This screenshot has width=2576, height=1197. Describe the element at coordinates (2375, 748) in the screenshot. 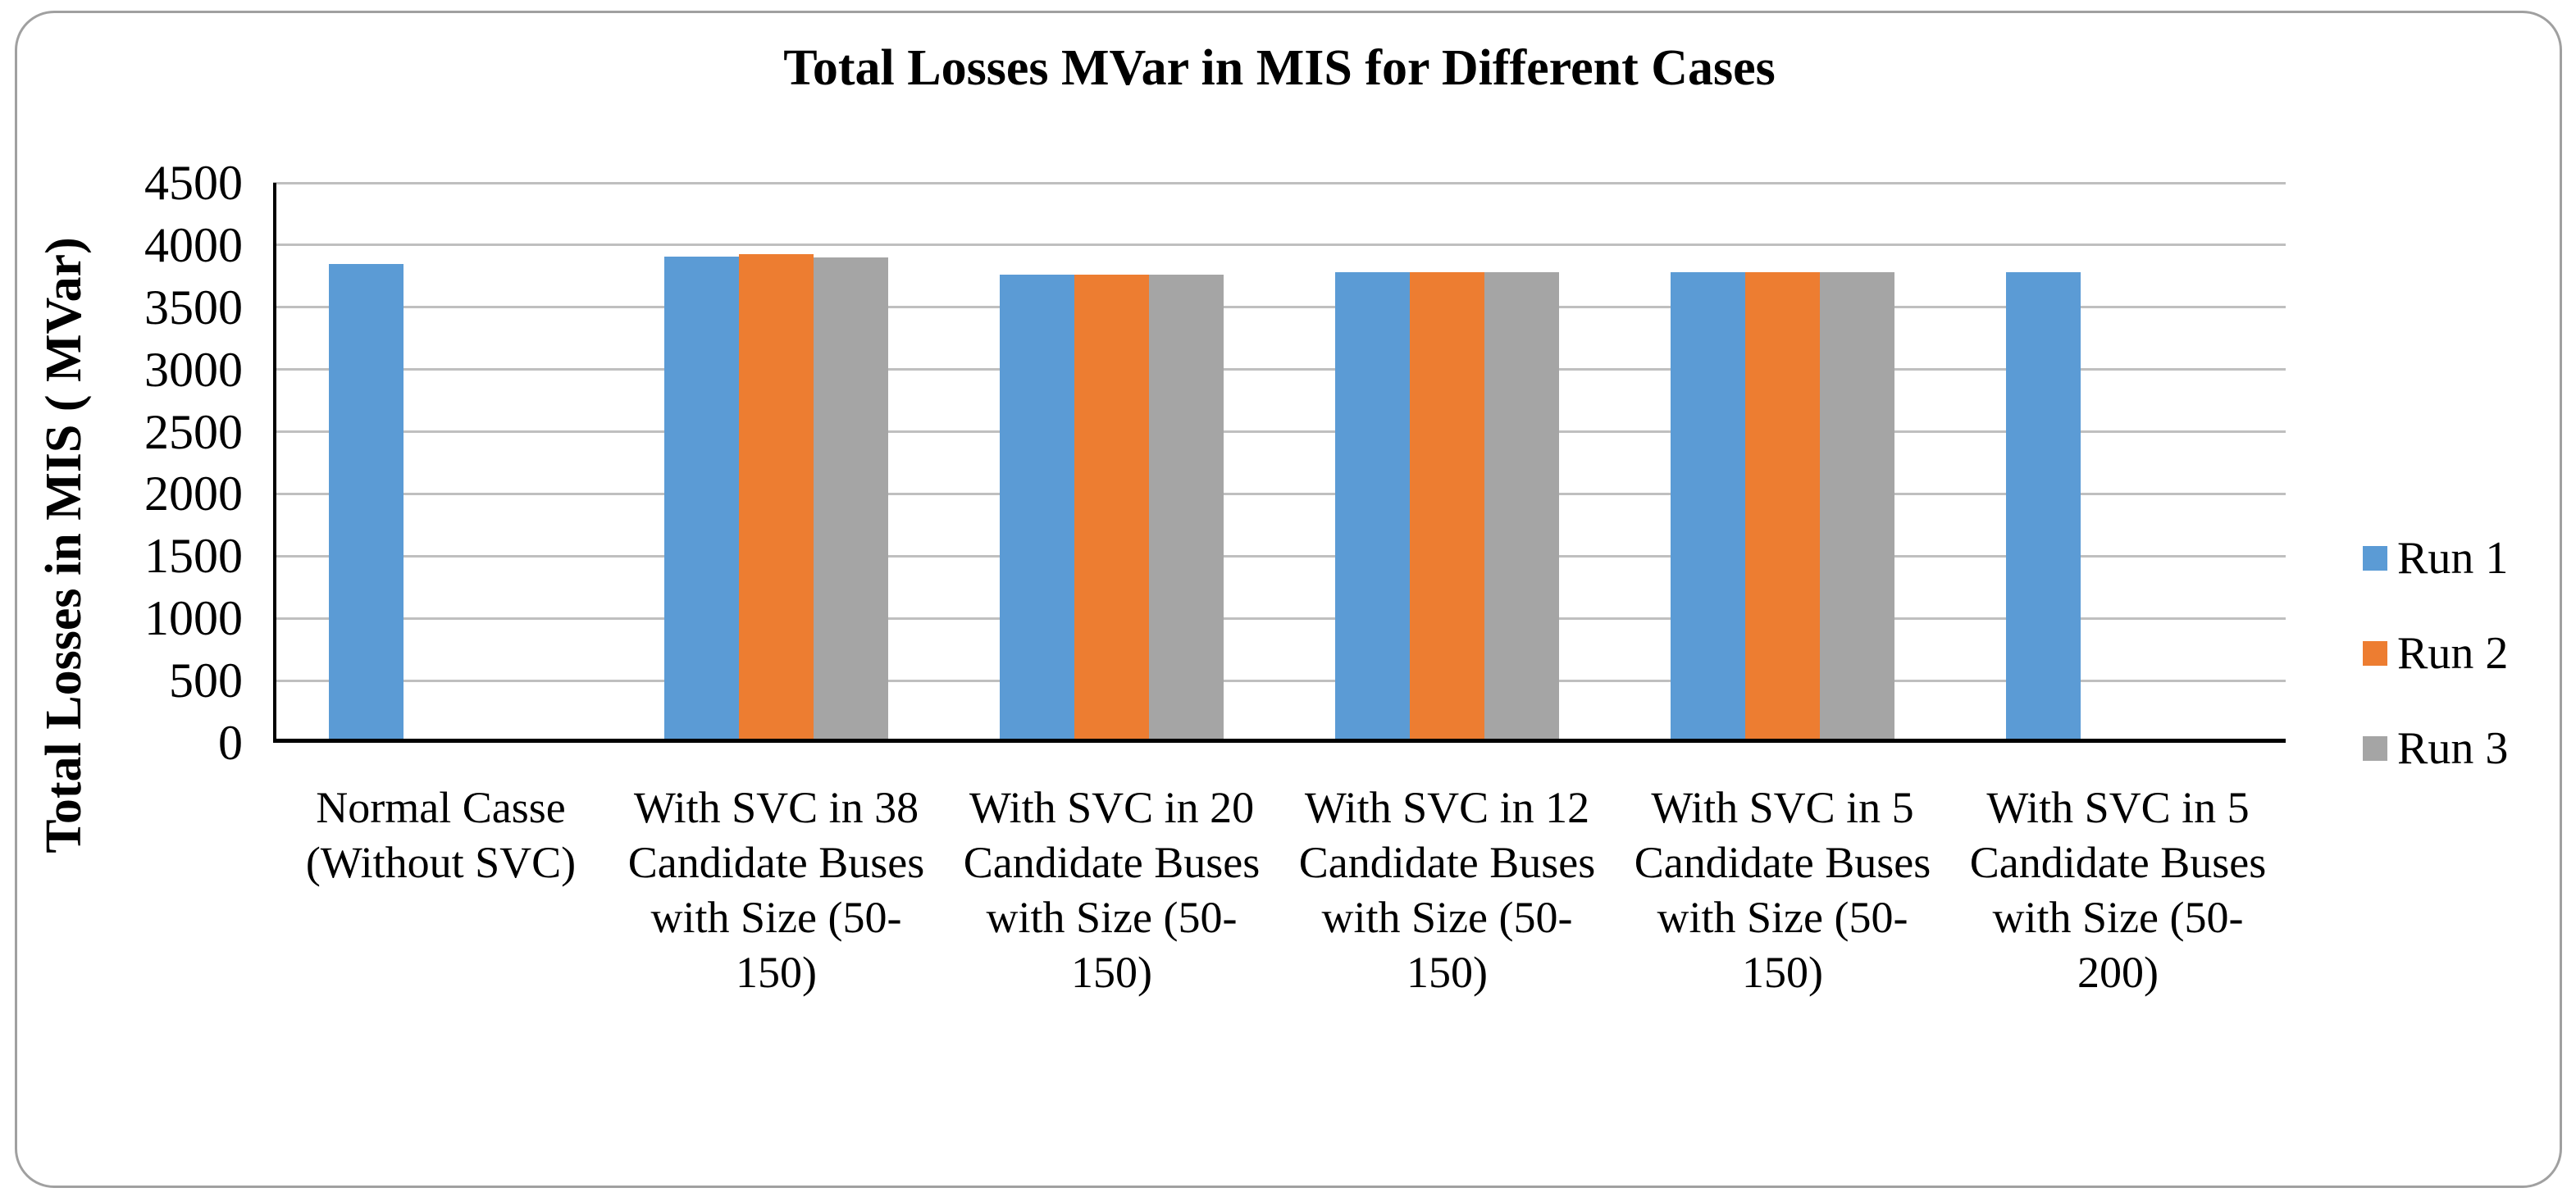

I see `legend-swatch-run3` at that location.